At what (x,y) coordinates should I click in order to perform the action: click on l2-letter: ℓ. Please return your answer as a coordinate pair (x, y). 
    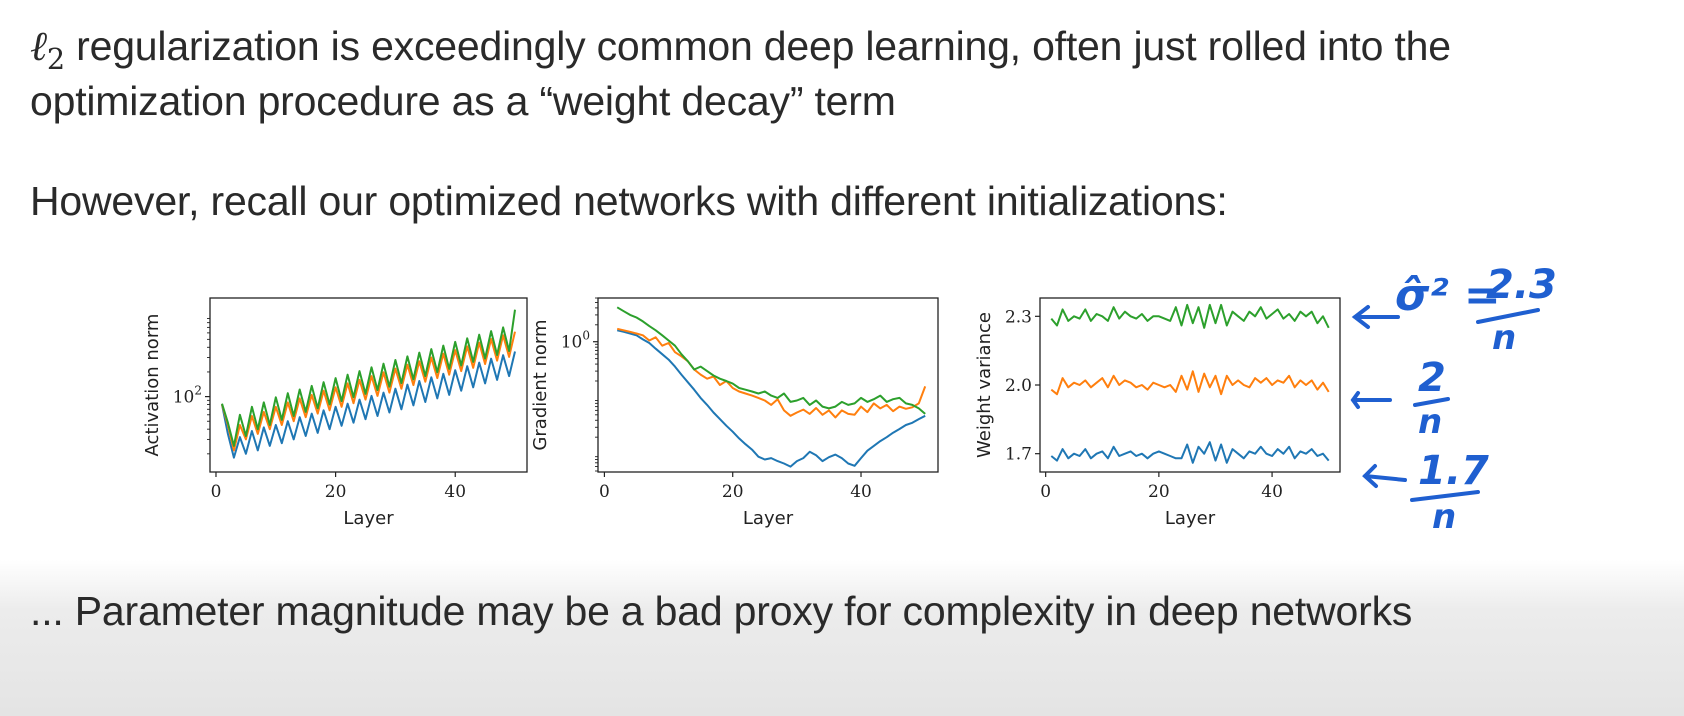
    Looking at the image, I should click on (38, 46).